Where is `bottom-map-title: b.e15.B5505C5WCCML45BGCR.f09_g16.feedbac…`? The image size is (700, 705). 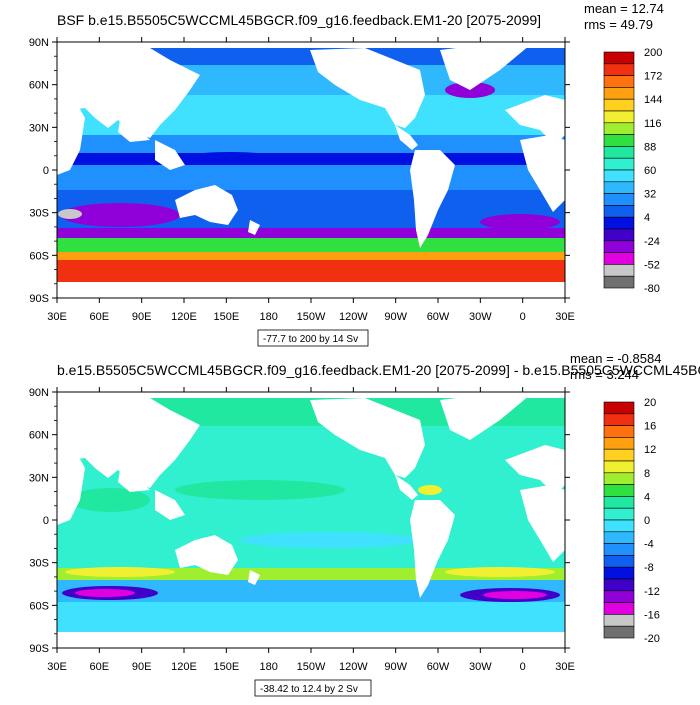 bottom-map-title: b.e15.B5505C5WCCML45BGCR.f09_g16.feedbac… is located at coordinates (378, 370).